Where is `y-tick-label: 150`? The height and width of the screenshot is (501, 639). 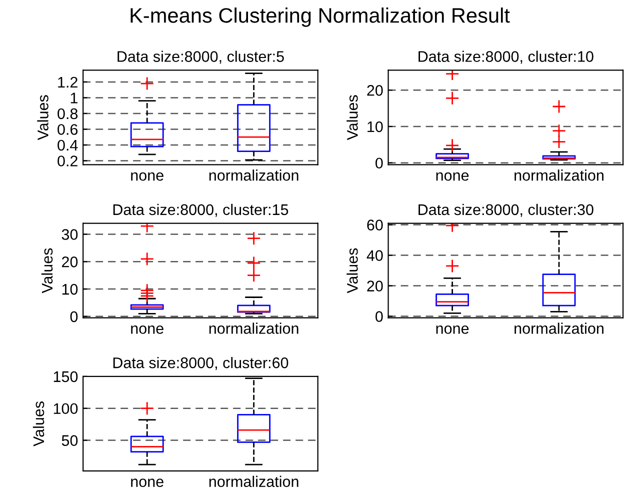
y-tick-label: 150 is located at coordinates (66, 376).